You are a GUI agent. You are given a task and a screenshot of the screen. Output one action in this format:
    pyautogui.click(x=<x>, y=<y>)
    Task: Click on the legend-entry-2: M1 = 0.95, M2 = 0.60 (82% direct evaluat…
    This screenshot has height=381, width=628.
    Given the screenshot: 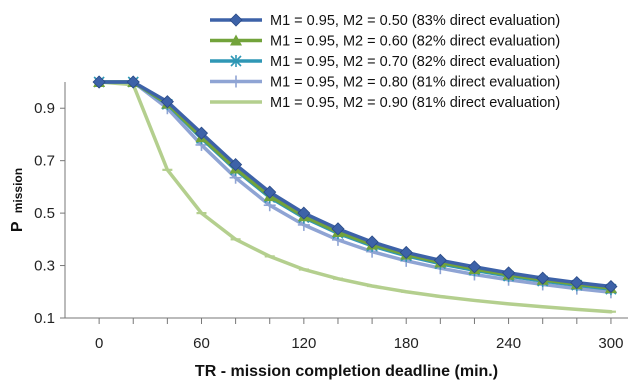 What is the action you would take?
    pyautogui.click(x=385, y=42)
    